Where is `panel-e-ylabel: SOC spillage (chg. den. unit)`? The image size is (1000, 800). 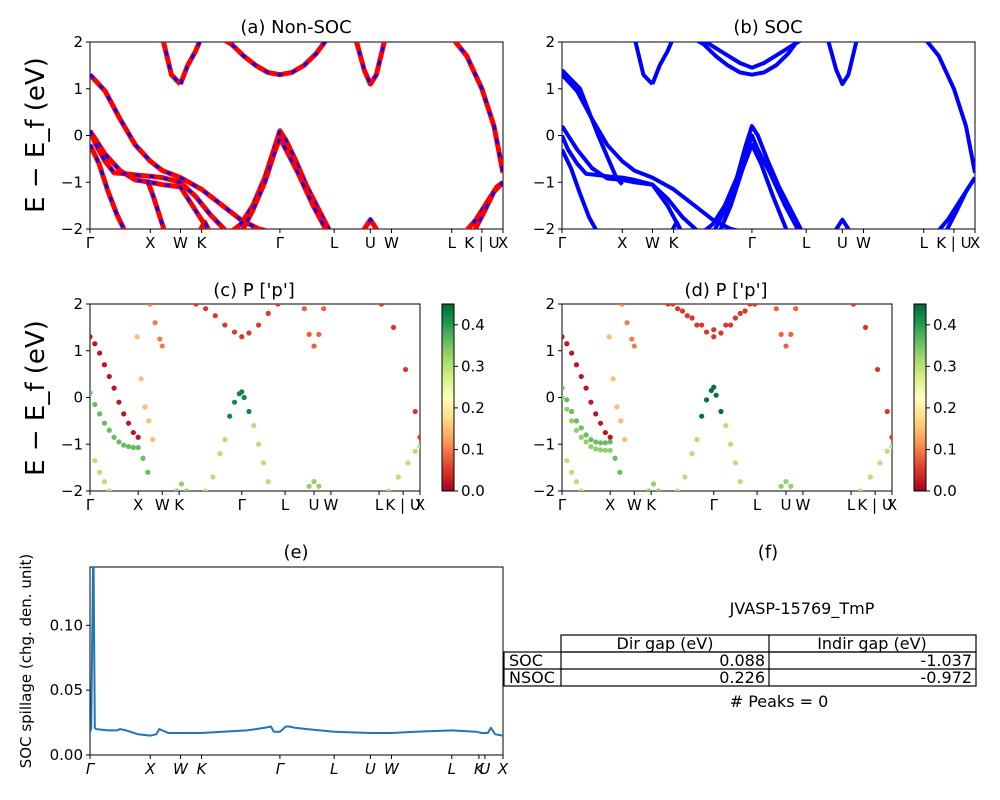
panel-e-ylabel: SOC spillage (chg. den. unit) is located at coordinates (26, 661).